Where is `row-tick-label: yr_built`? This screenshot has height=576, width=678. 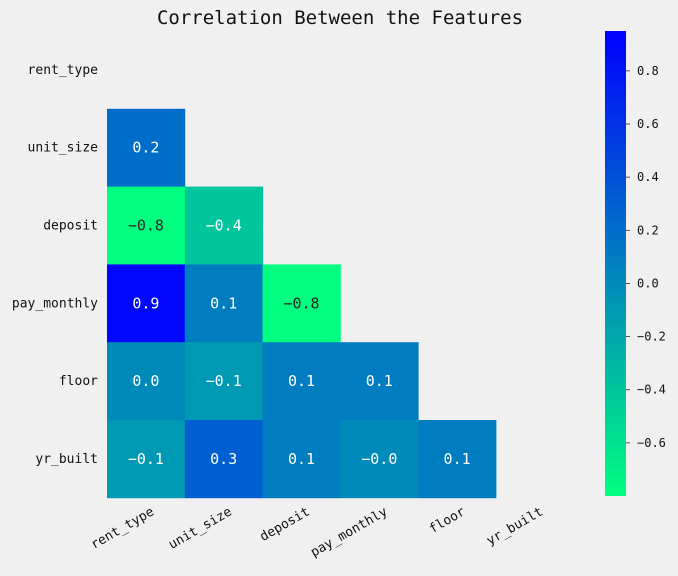
row-tick-label: yr_built is located at coordinates (66, 459).